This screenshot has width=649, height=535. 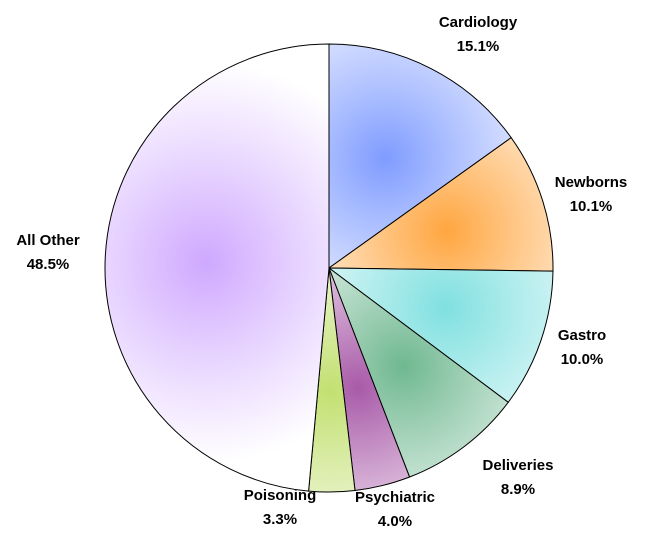 I want to click on slice-label: Poisoning, so click(x=280, y=495).